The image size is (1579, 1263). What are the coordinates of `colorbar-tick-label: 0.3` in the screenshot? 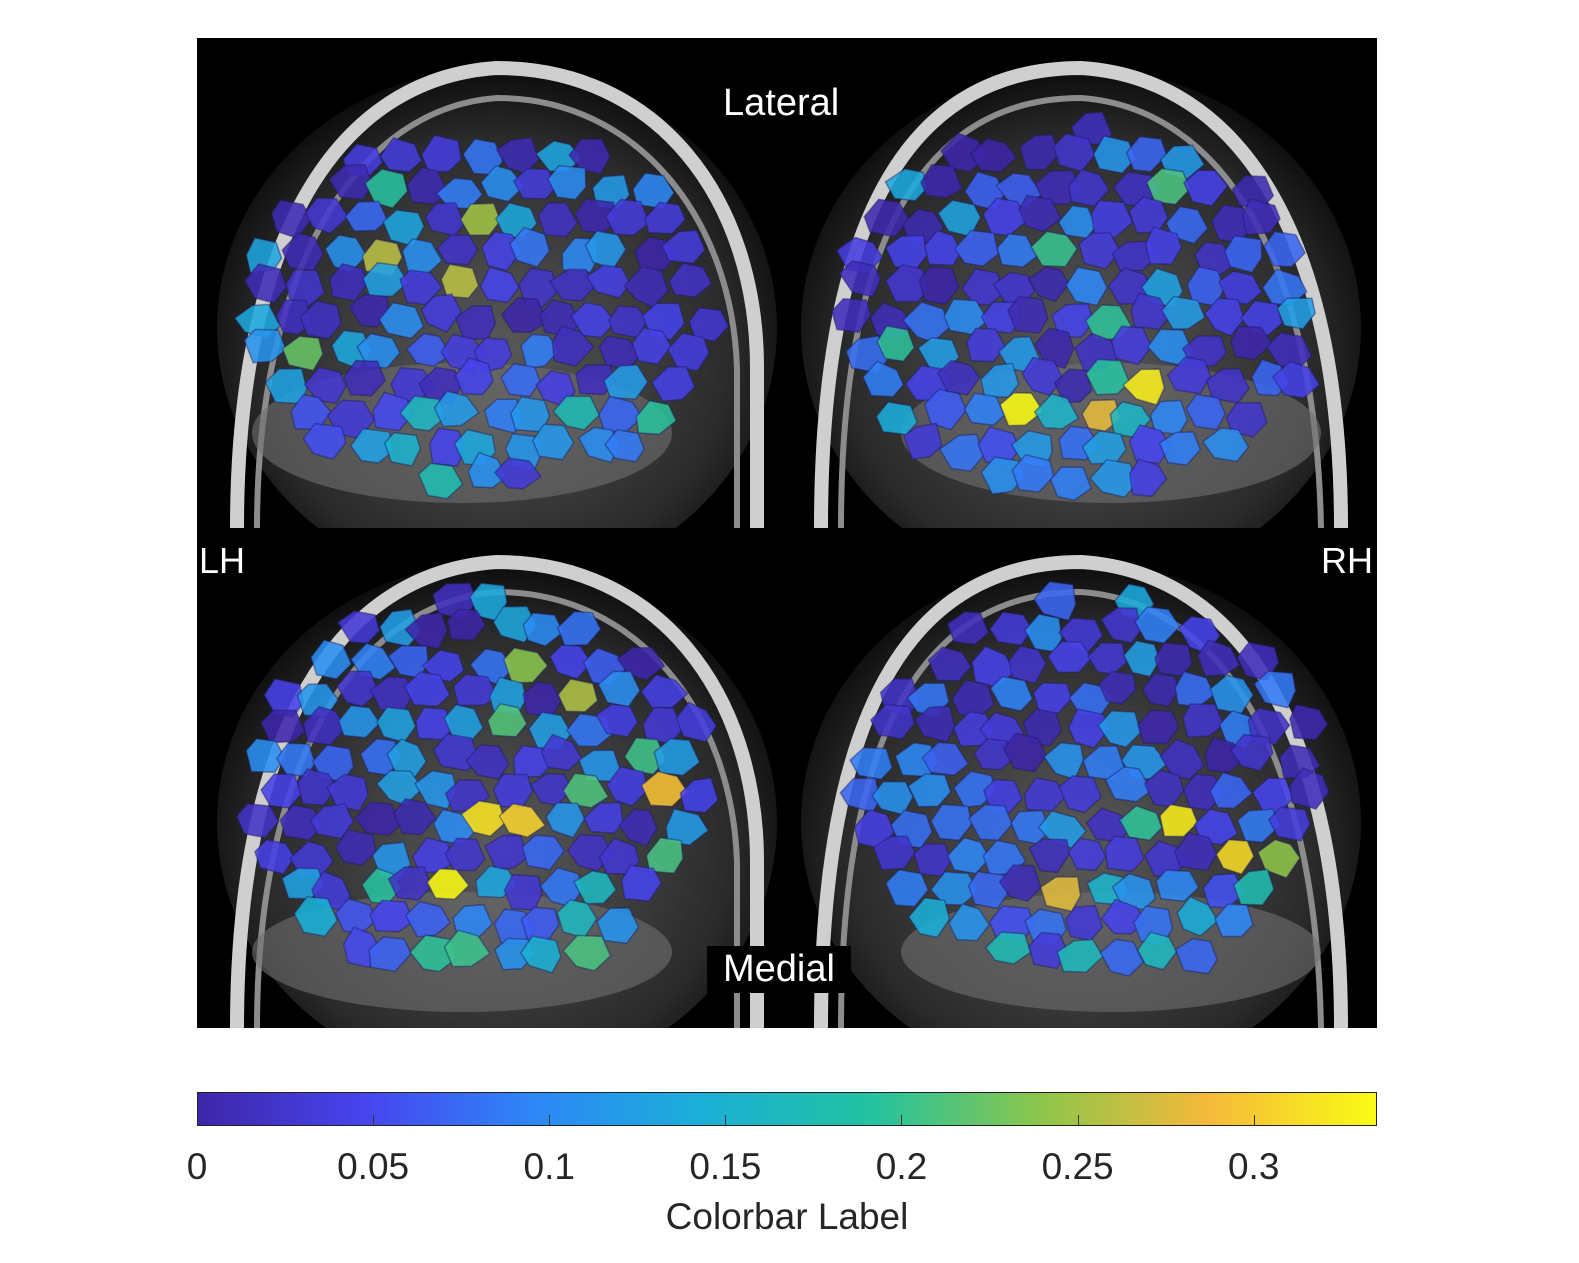 It's located at (1253, 1166).